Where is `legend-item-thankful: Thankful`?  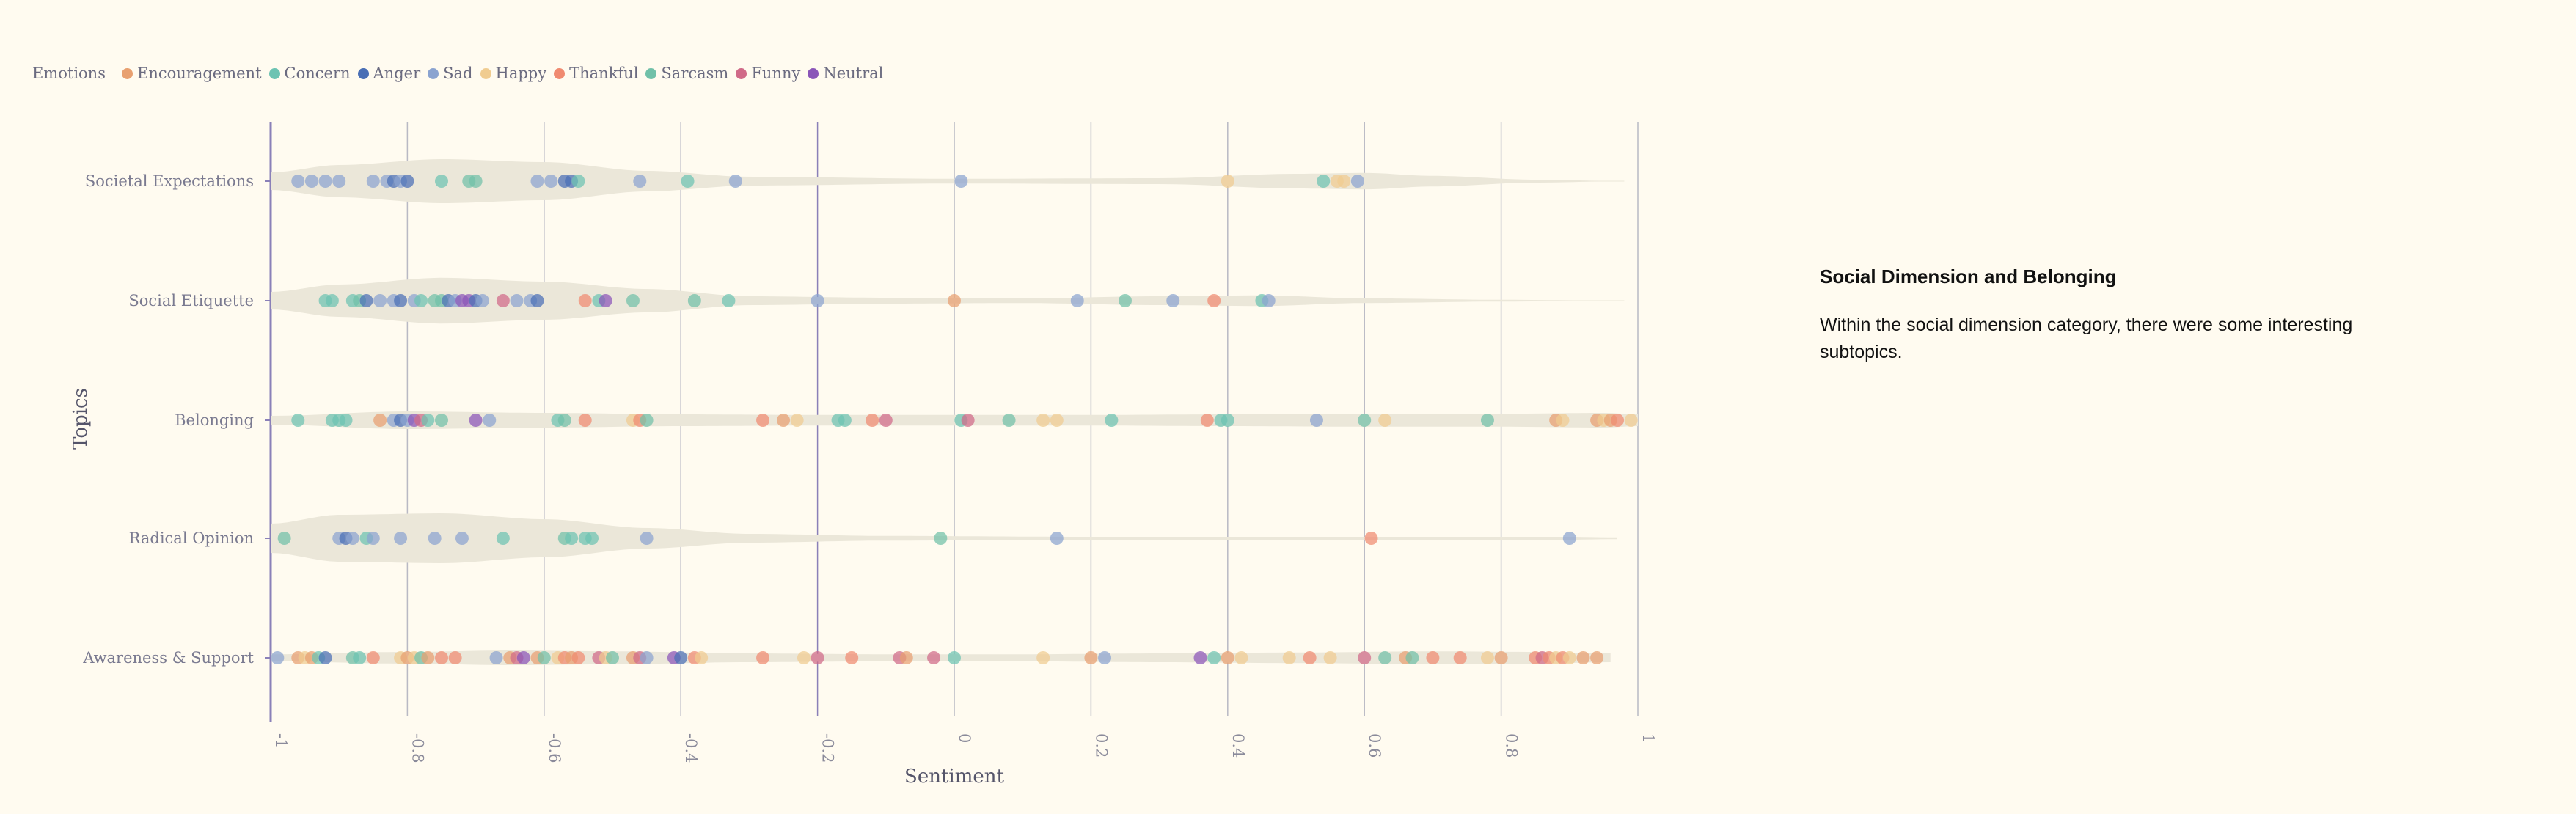 legend-item-thankful: Thankful is located at coordinates (596, 73).